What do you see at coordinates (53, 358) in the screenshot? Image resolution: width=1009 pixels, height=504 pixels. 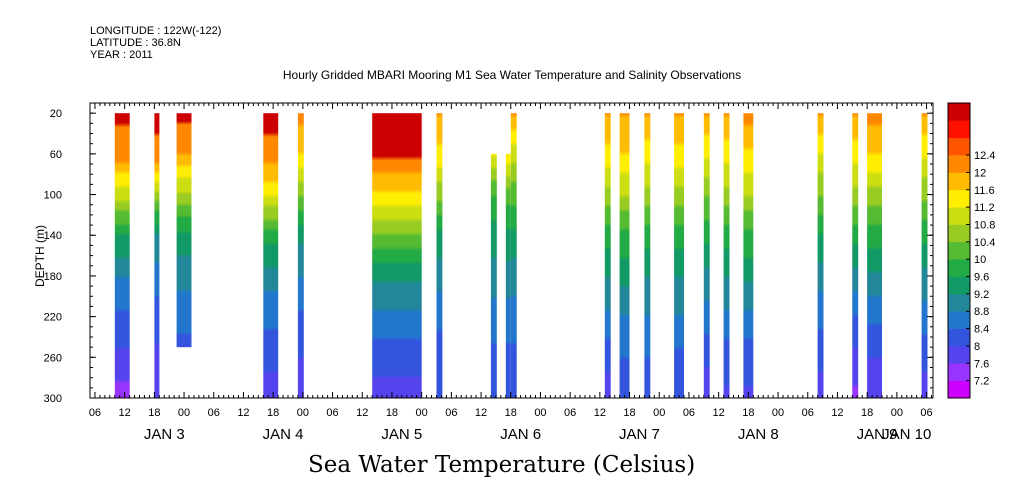 I see `y-tick-label: 260` at bounding box center [53, 358].